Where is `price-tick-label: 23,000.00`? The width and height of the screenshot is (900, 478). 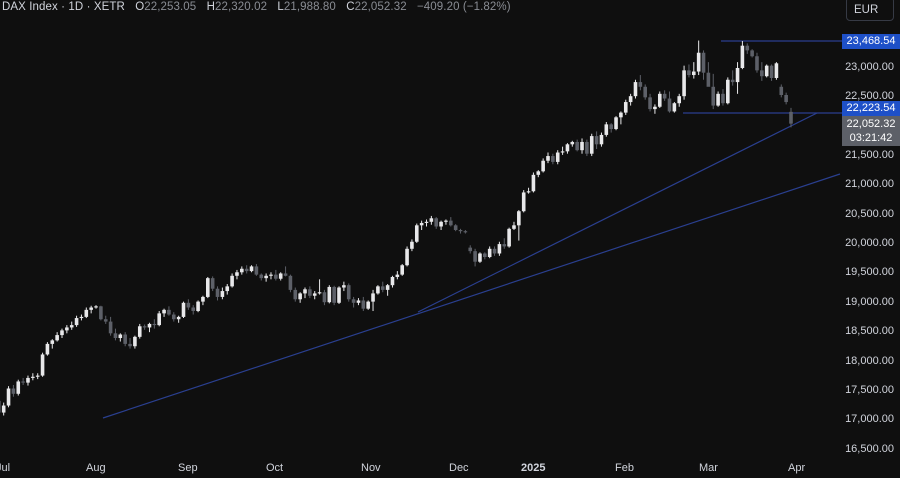
price-tick-label: 23,000.00 is located at coordinates (869, 67).